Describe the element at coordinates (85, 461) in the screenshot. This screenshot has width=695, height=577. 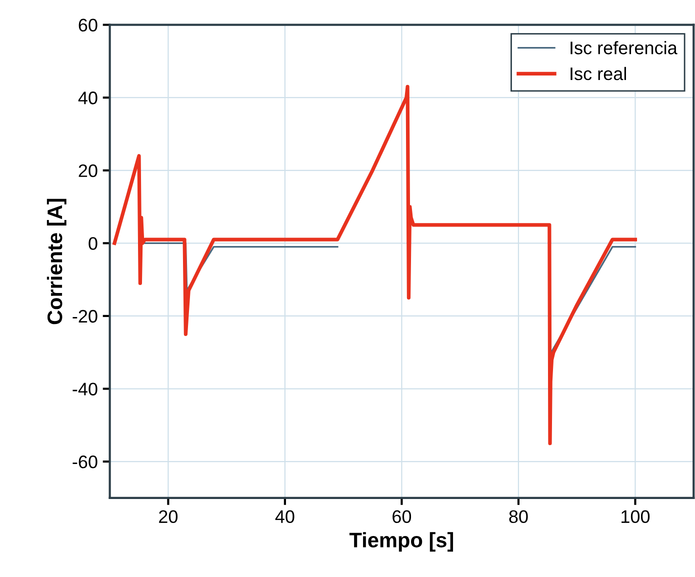
I see `y-tick-label: -60` at that location.